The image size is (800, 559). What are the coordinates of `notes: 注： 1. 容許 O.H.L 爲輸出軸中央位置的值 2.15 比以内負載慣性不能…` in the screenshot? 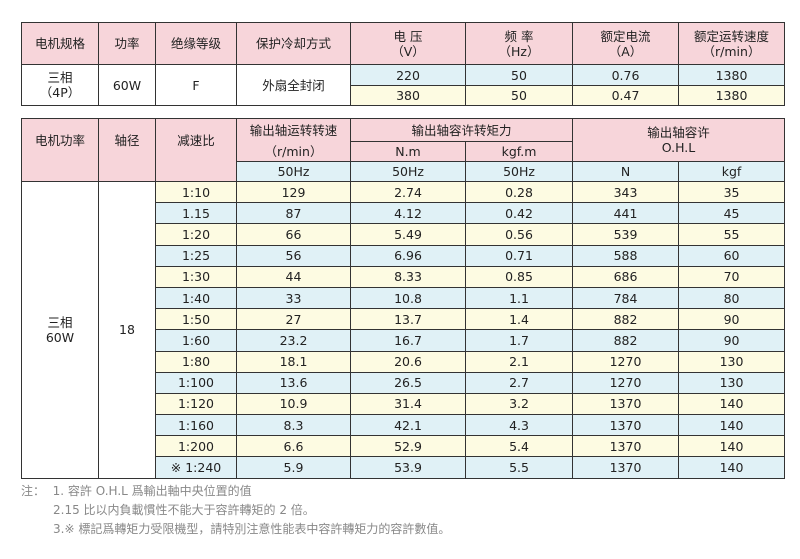 It's located at (235, 510).